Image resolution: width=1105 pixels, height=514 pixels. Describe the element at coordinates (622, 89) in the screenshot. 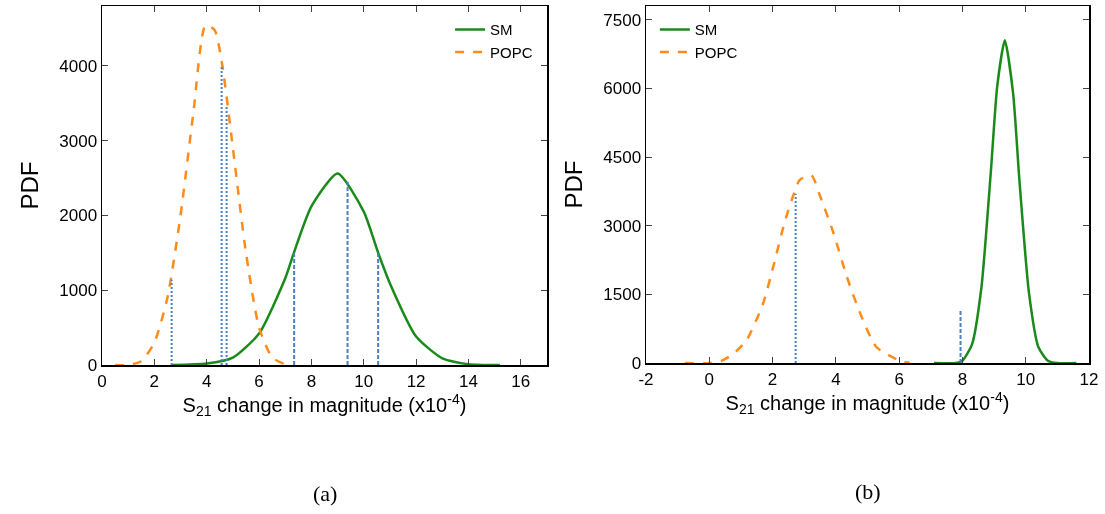

I see `y-tick-label: 6000` at that location.